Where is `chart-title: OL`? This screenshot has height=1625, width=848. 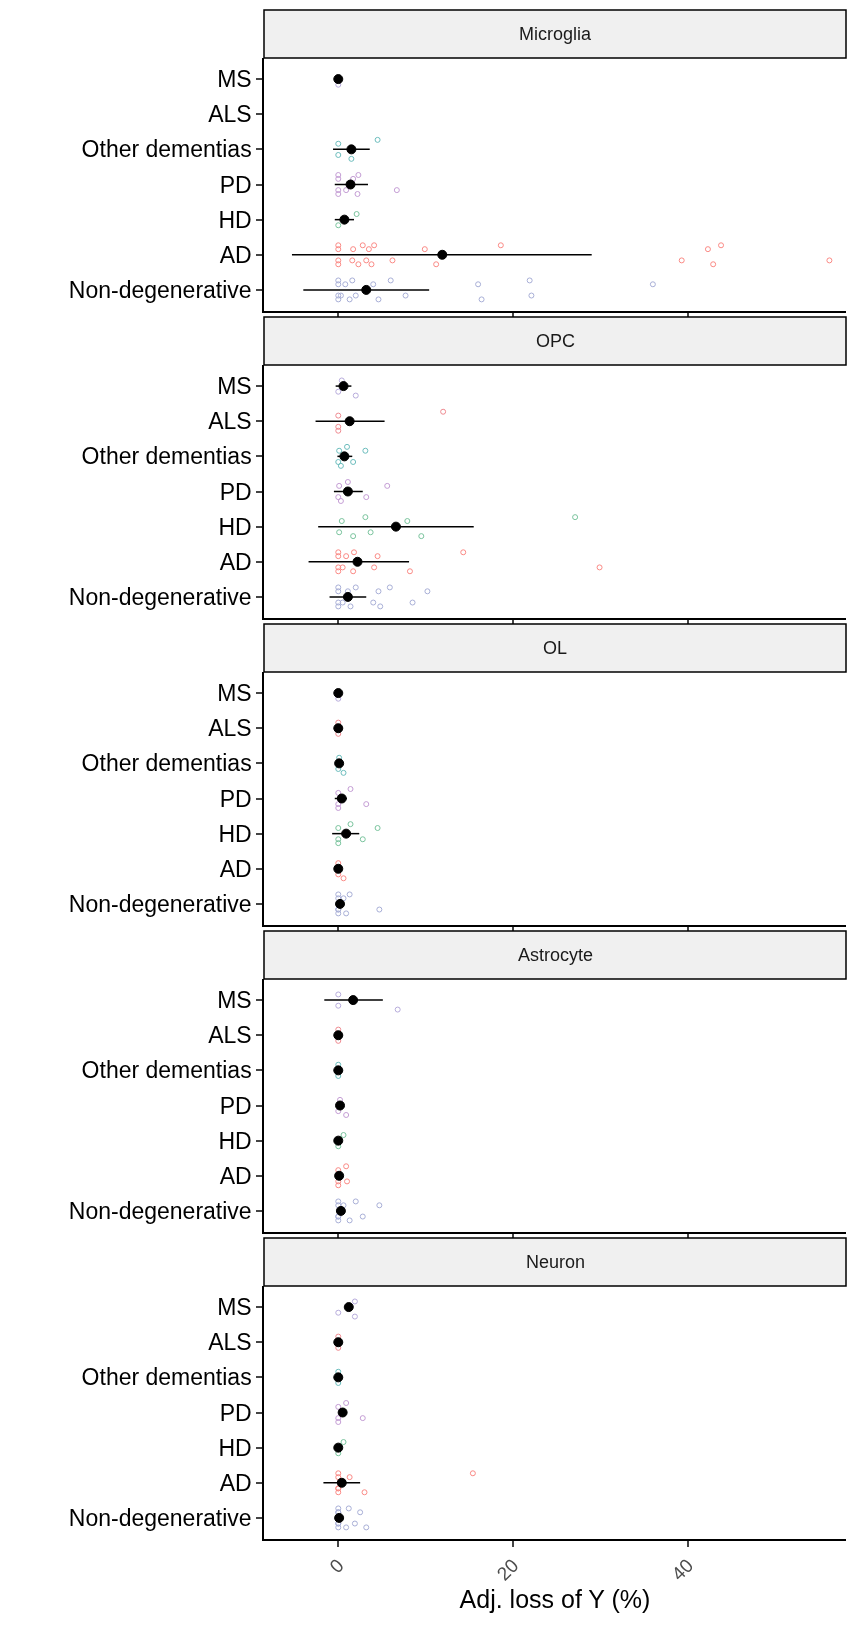
chart-title: OL is located at coordinates (555, 648).